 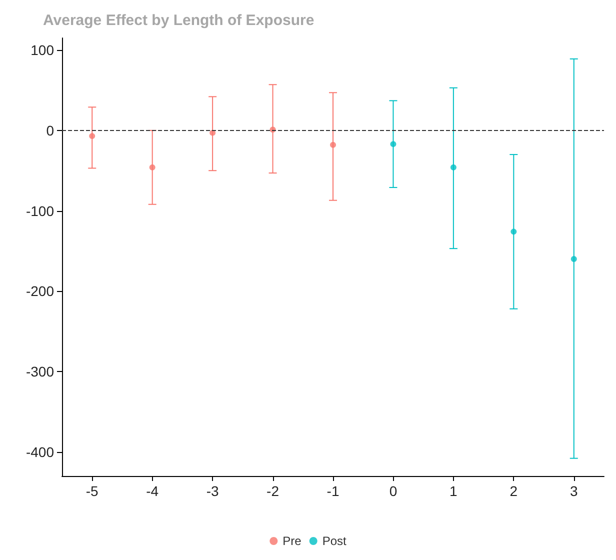 I want to click on chart-title: Average Effect by Length of Exposure, so click(x=178, y=20).